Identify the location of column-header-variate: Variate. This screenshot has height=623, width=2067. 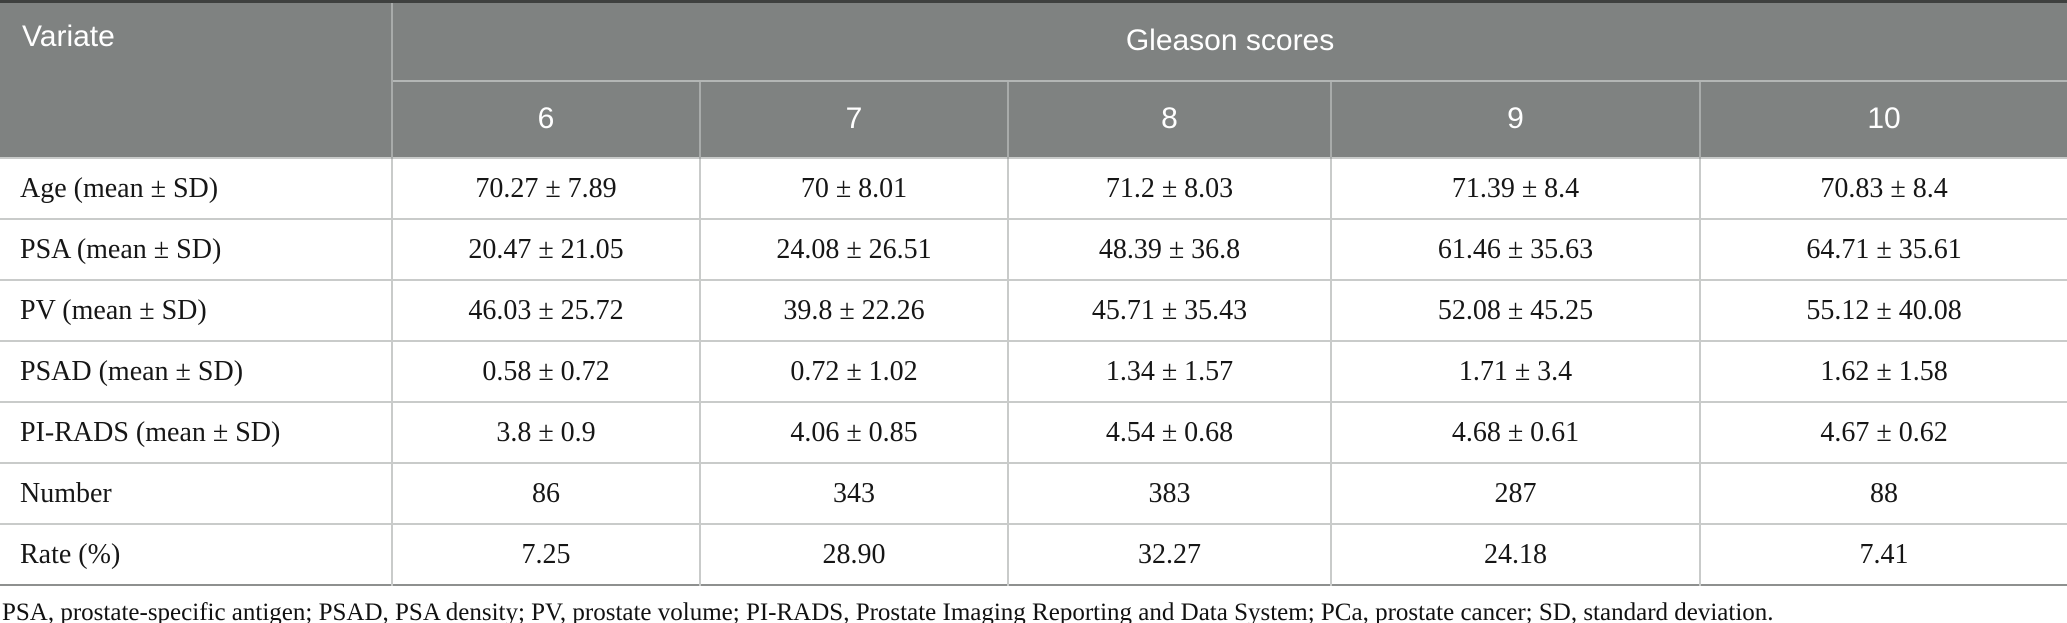
(196, 79).